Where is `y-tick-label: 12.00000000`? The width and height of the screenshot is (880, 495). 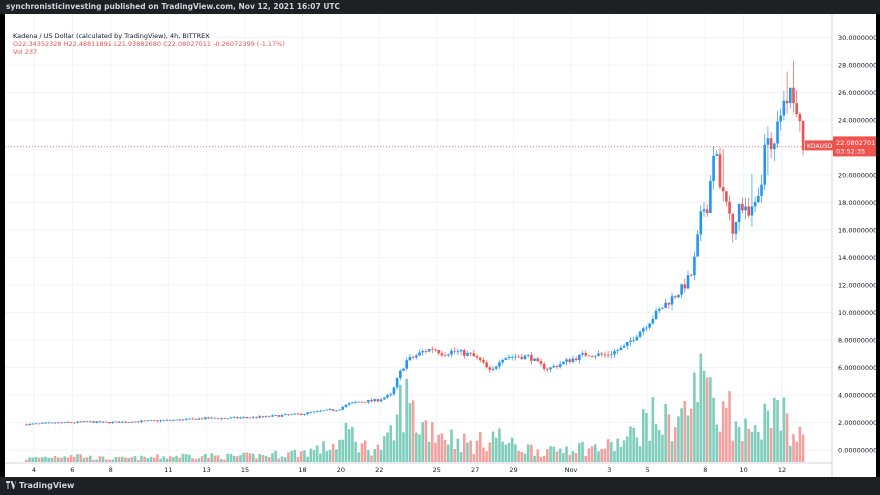 y-tick-label: 12.00000000 is located at coordinates (857, 286).